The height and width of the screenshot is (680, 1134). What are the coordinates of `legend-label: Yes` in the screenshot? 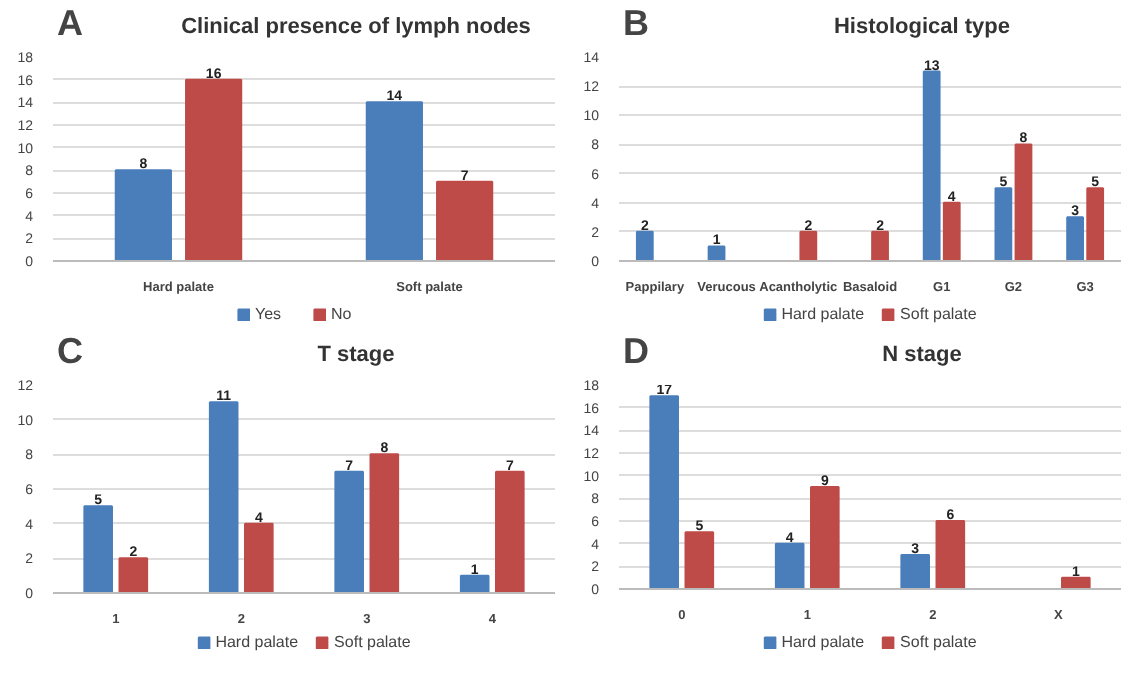 It's located at (269, 314).